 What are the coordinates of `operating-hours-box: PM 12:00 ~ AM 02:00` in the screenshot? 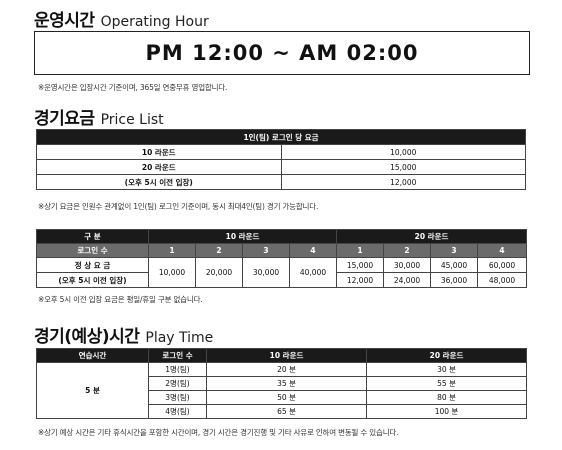 It's located at (282, 53).